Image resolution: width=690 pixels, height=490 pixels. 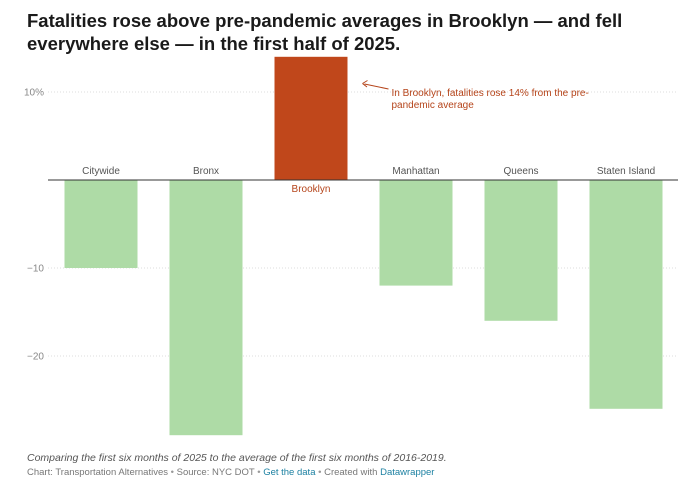 What do you see at coordinates (351, 472) in the screenshot?
I see `created-with-text: Created with` at bounding box center [351, 472].